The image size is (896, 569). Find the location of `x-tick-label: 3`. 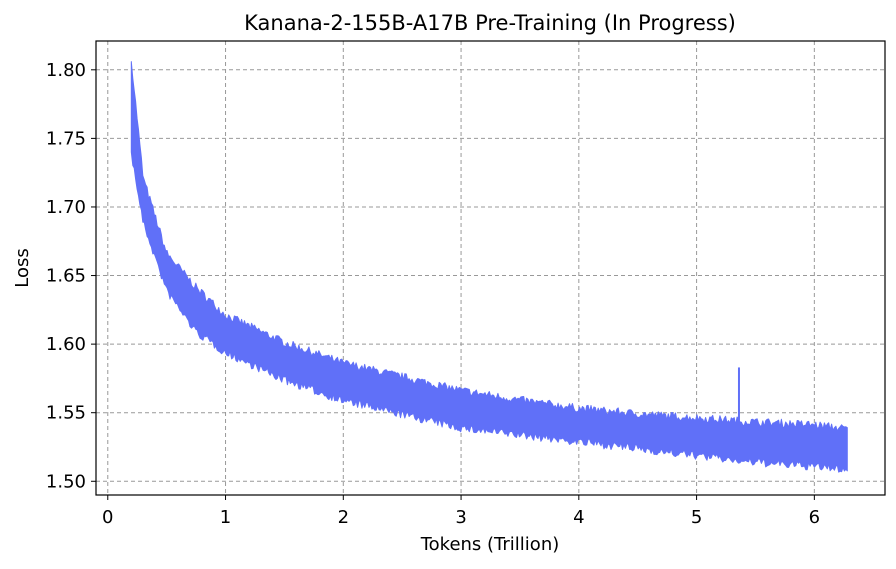

x-tick-label: 3 is located at coordinates (460, 517).